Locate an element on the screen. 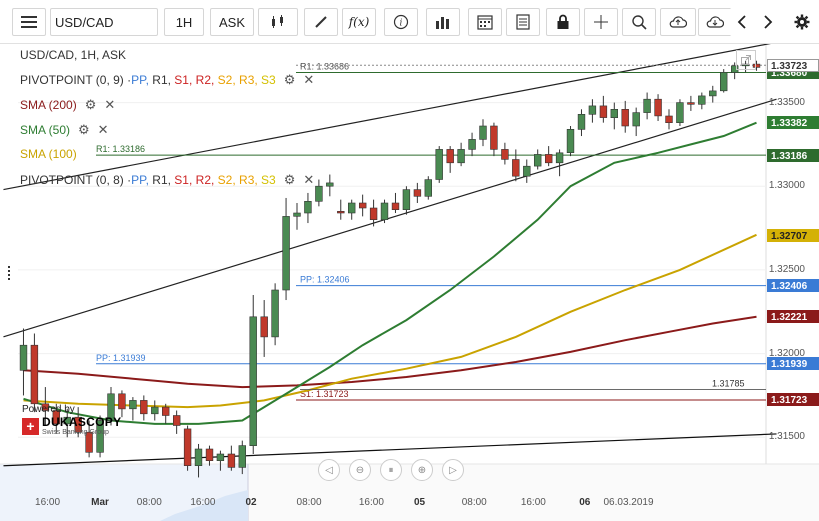  pivot2-close-icon: ✕ is located at coordinates (309, 179).